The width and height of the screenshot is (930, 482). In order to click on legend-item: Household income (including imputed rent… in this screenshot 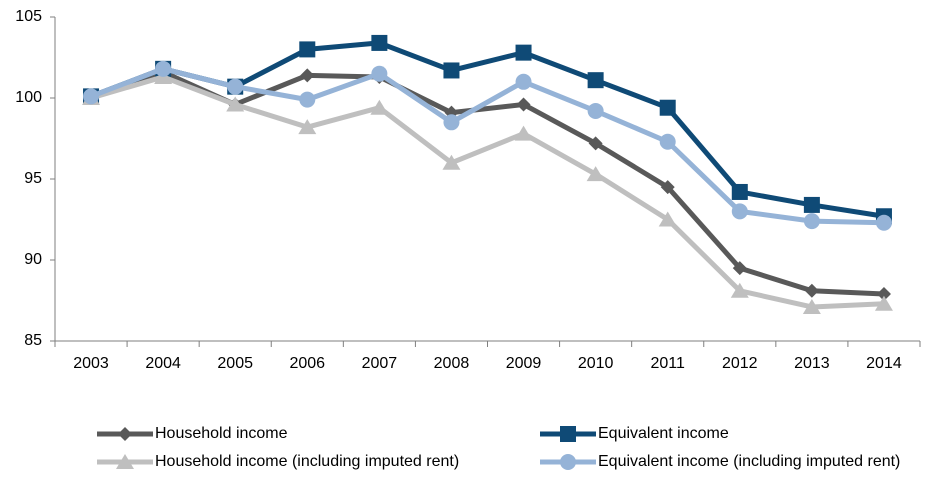, I will do `click(278, 461)`.